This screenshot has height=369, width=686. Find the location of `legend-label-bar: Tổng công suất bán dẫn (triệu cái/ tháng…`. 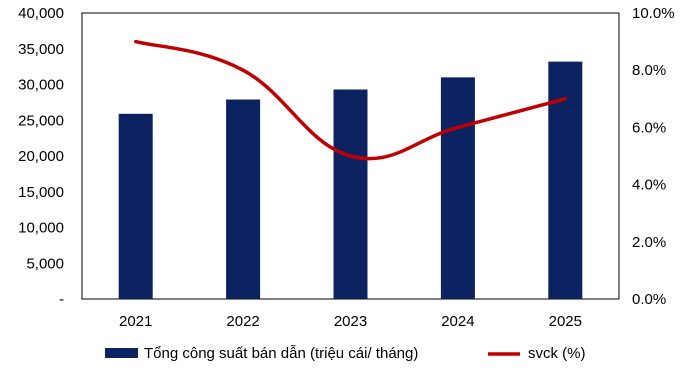

legend-label-bar: Tổng công suất bán dẫn (triệu cái/ tháng… is located at coordinates (281, 353).